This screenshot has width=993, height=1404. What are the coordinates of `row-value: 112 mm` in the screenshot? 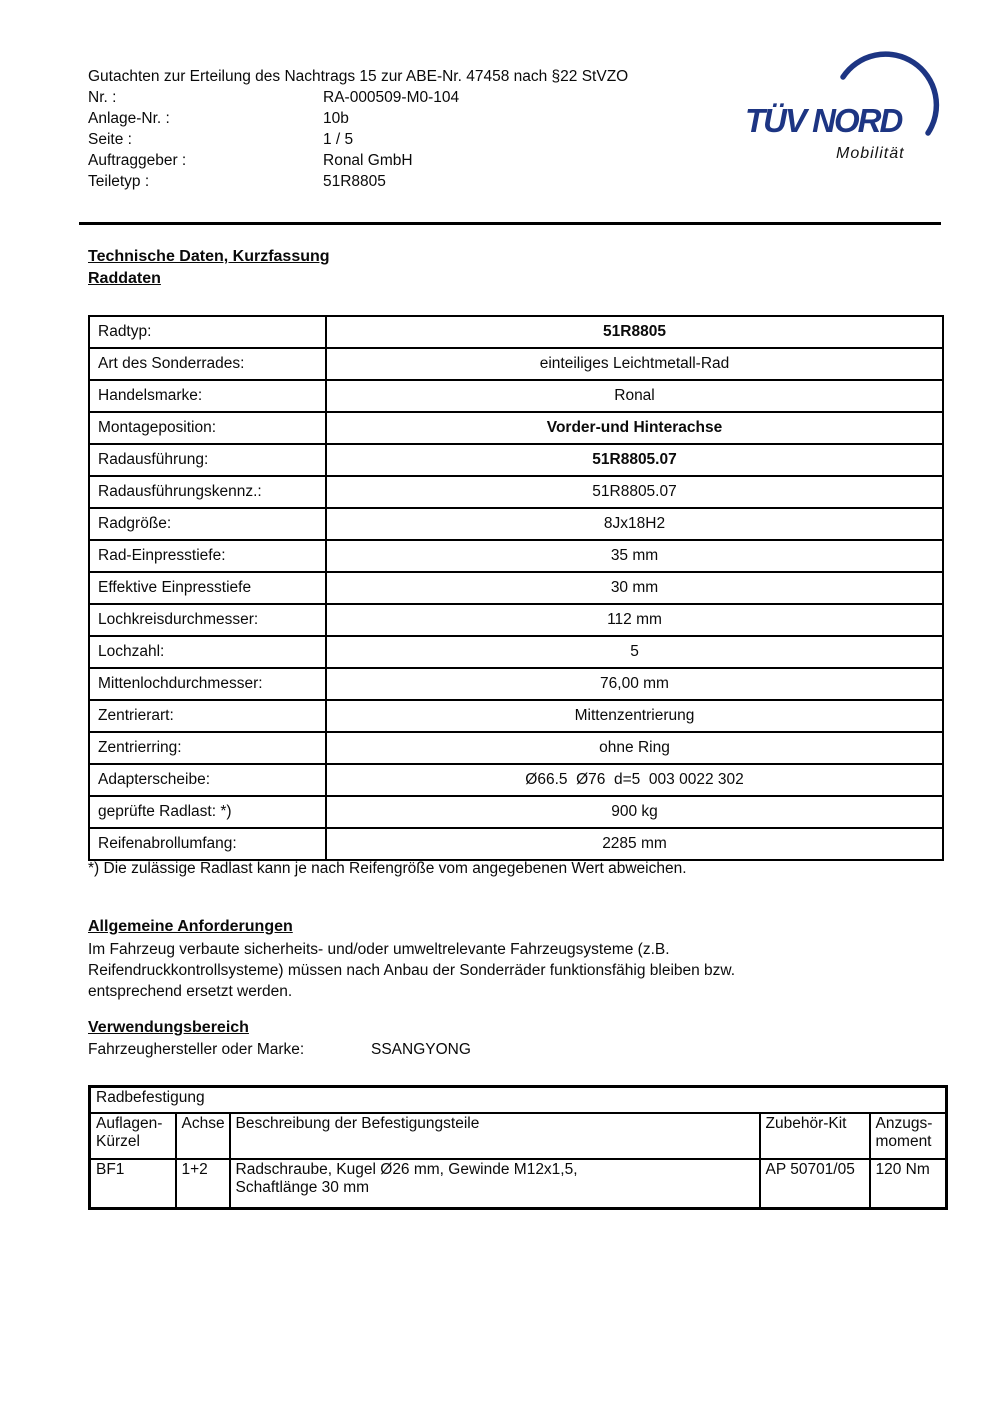 It's located at (634, 620).